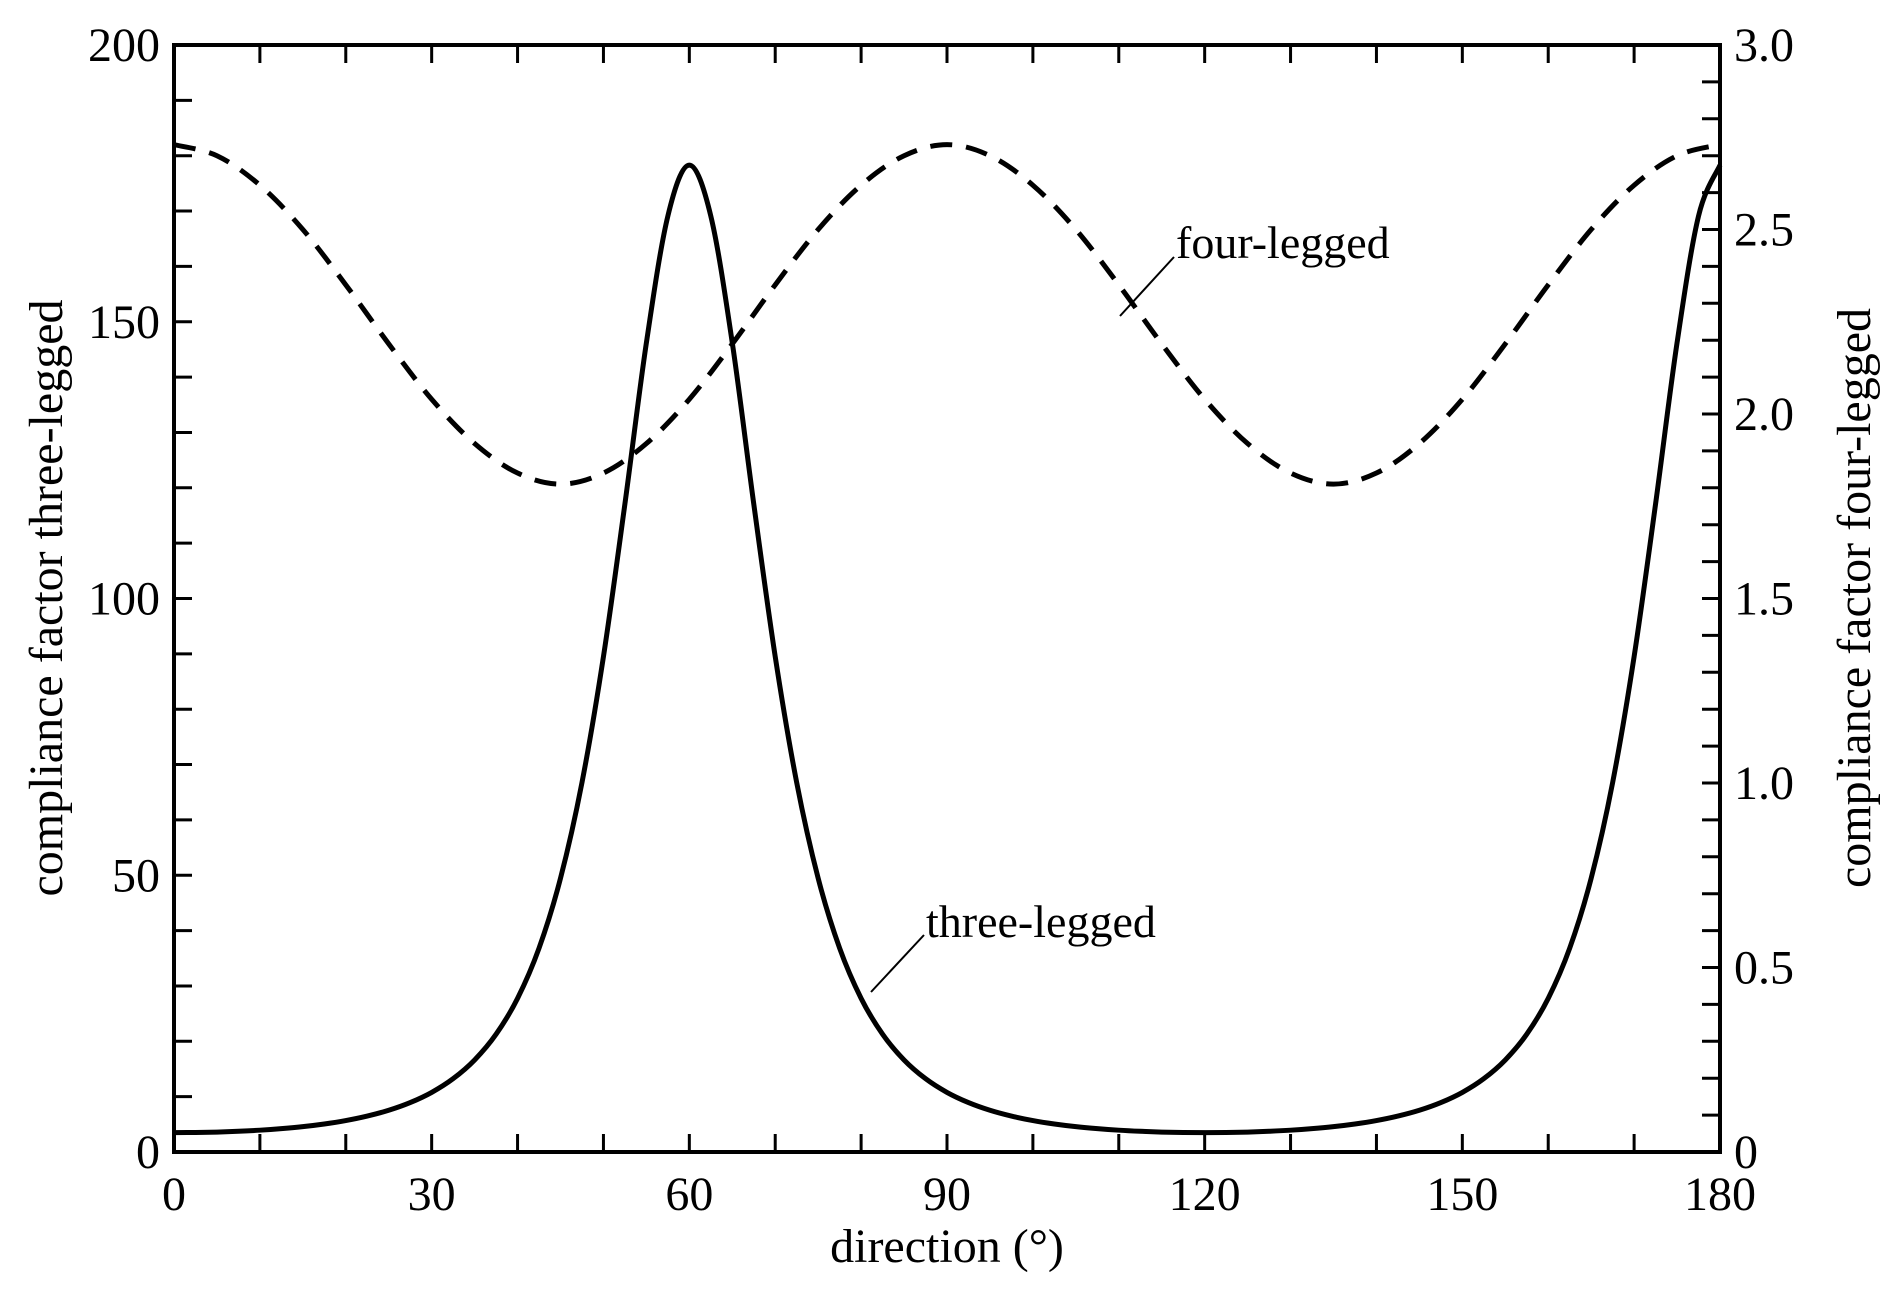 The height and width of the screenshot is (1293, 1892). I want to click on four-legged-annotation: four-legged, so click(1283, 242).